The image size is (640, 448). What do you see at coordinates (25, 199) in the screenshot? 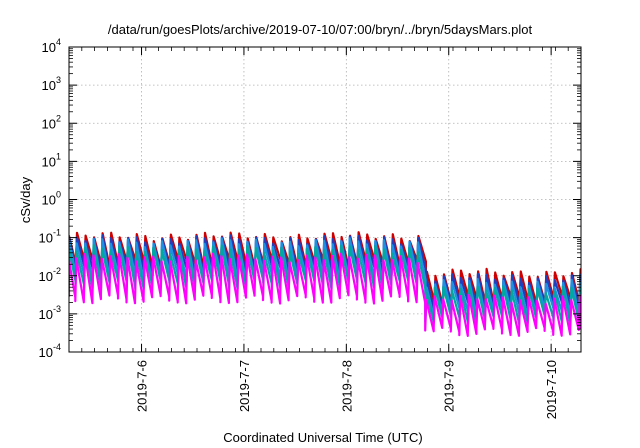
I see `y-axis-label: cSv/day` at bounding box center [25, 199].